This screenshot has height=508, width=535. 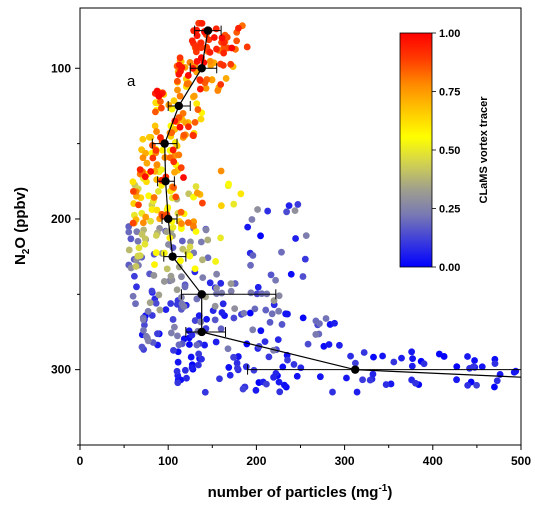 What do you see at coordinates (61, 68) in the screenshot?
I see `y-tick-label: 100` at bounding box center [61, 68].